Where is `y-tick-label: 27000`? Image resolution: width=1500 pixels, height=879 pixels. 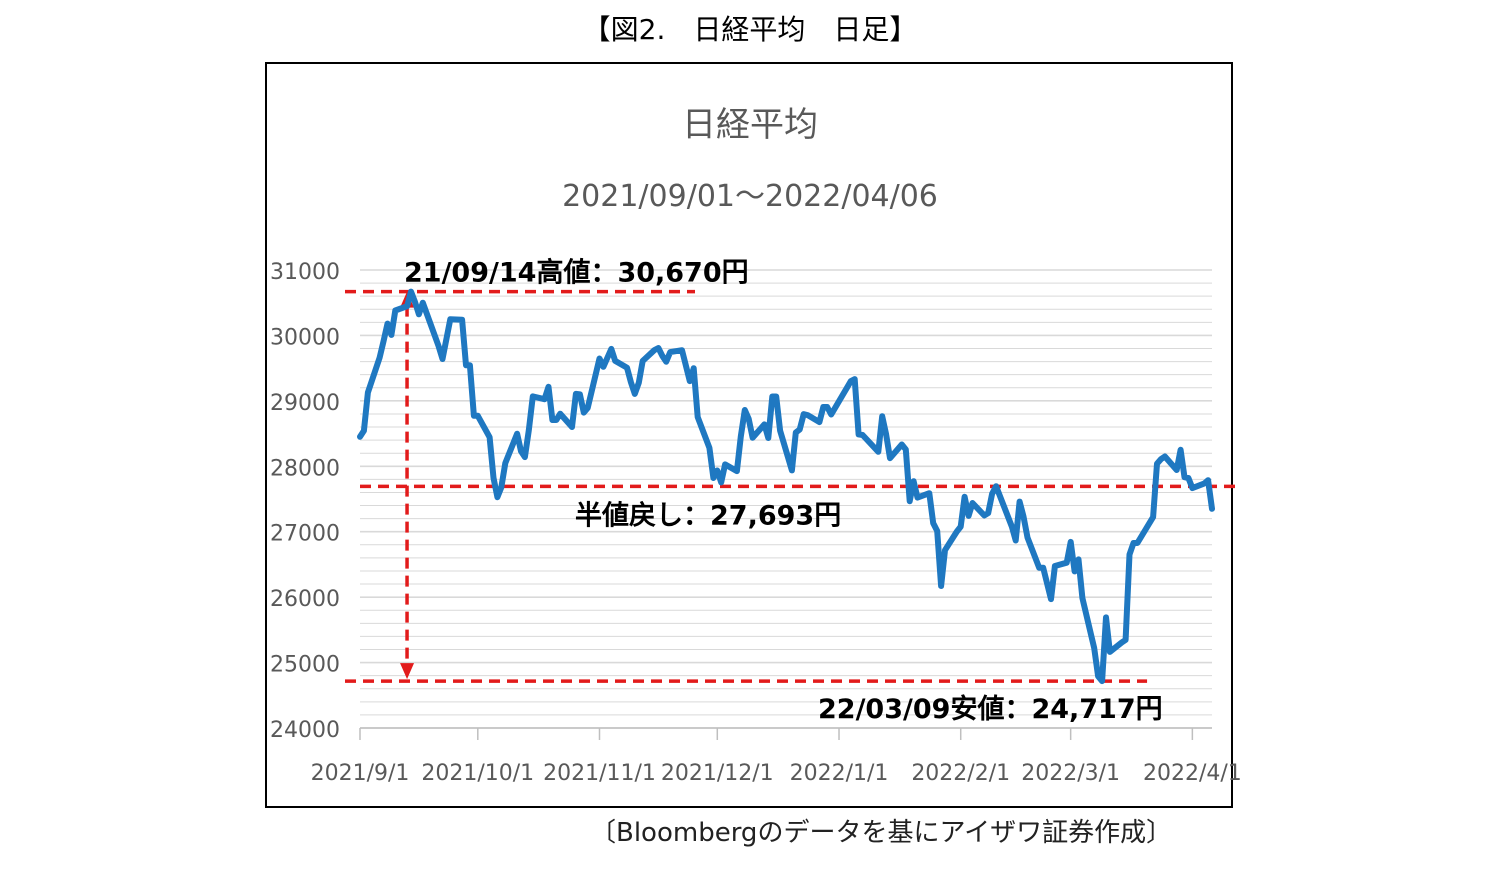 y-tick-label: 27000 is located at coordinates (305, 534).